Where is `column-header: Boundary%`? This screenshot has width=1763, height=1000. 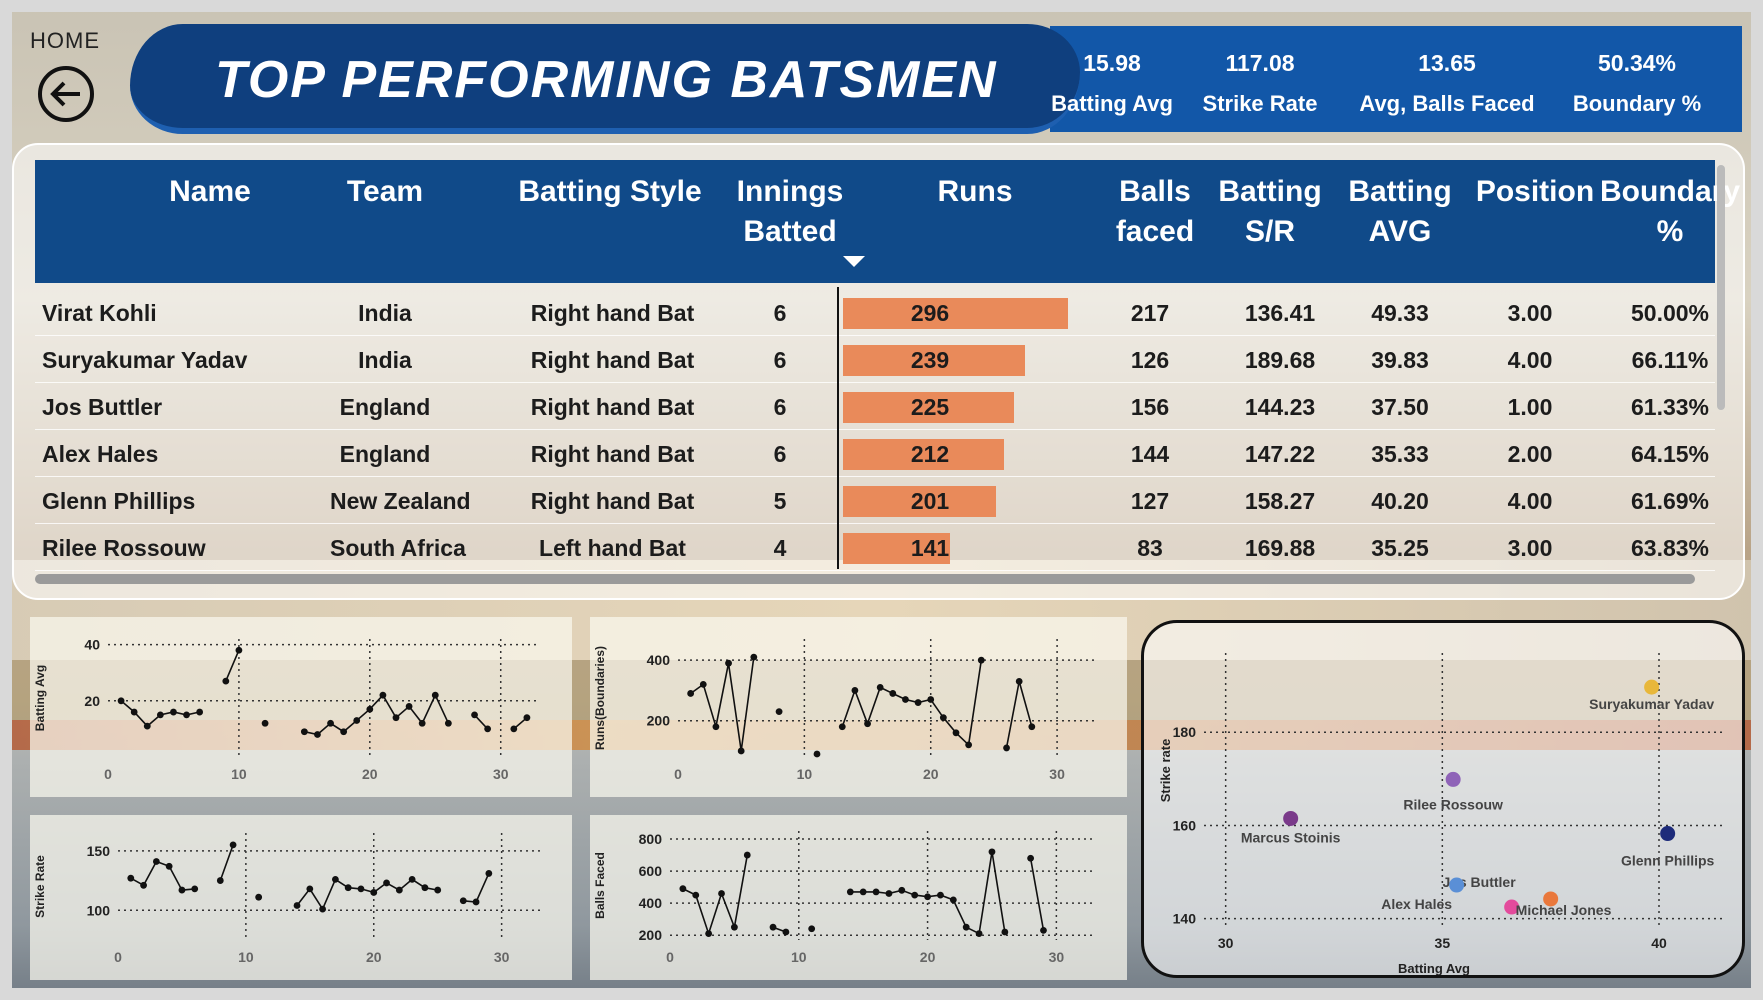
column-header: Boundary% is located at coordinates (1670, 212).